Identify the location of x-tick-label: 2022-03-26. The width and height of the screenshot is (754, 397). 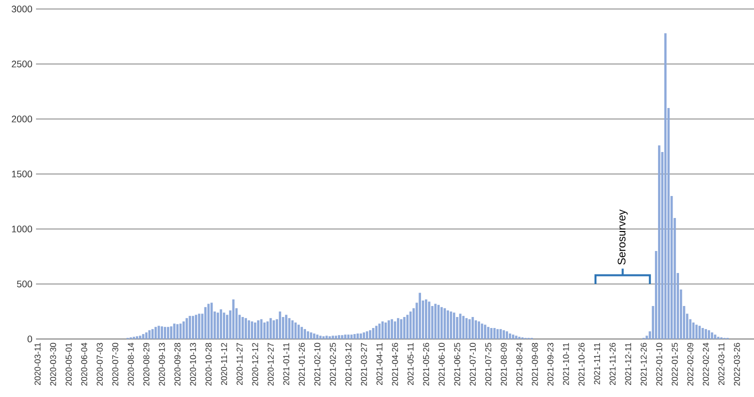
(737, 364).